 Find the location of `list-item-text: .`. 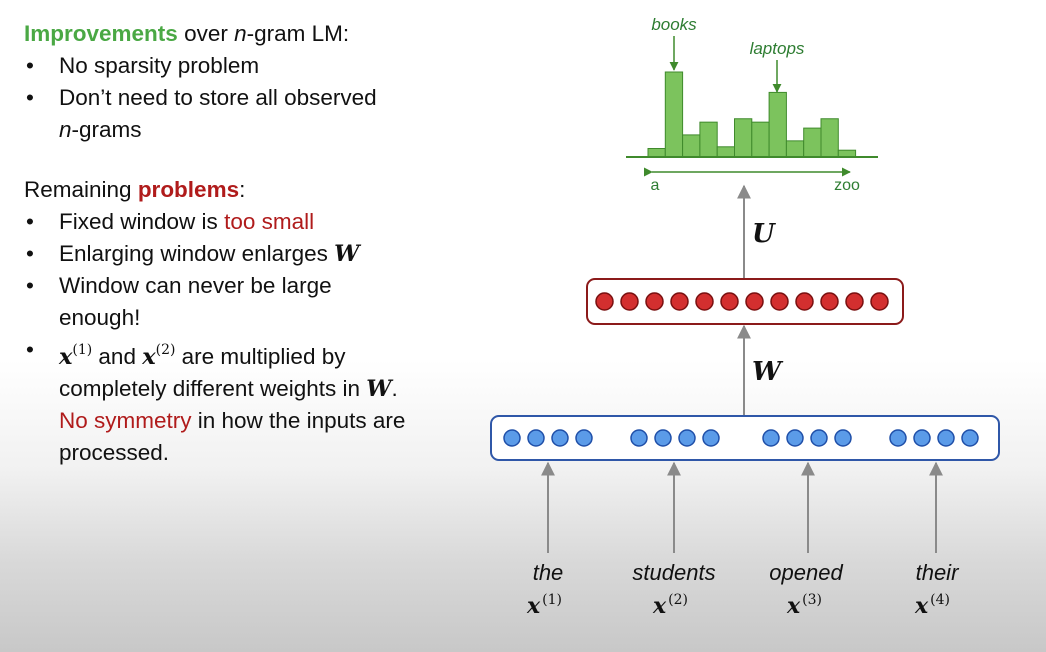

list-item-text: . is located at coordinates (394, 389).